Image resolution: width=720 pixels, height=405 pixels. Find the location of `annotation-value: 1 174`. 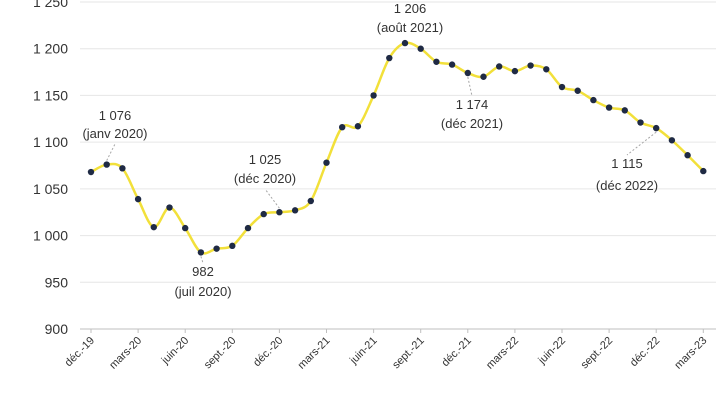

annotation-value: 1 174 is located at coordinates (472, 104).